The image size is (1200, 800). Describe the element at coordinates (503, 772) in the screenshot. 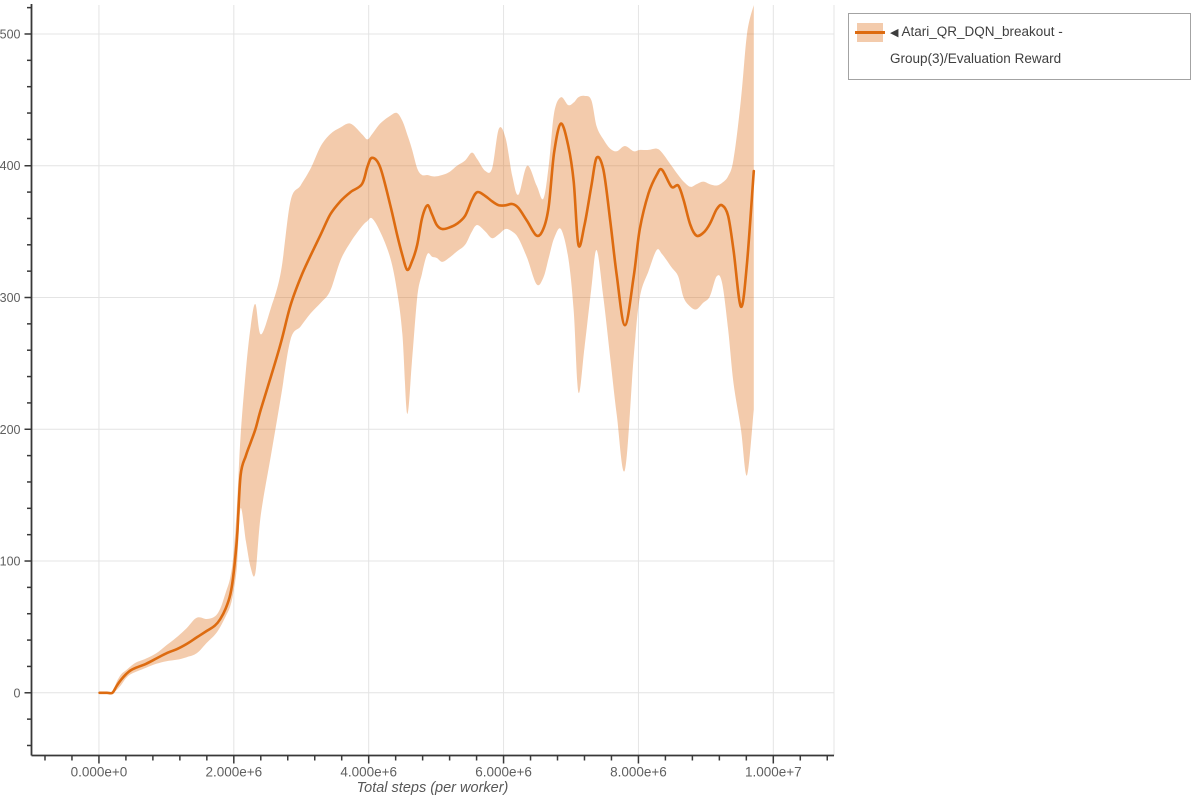

I see `x-tick-label: 6.000e+6` at that location.